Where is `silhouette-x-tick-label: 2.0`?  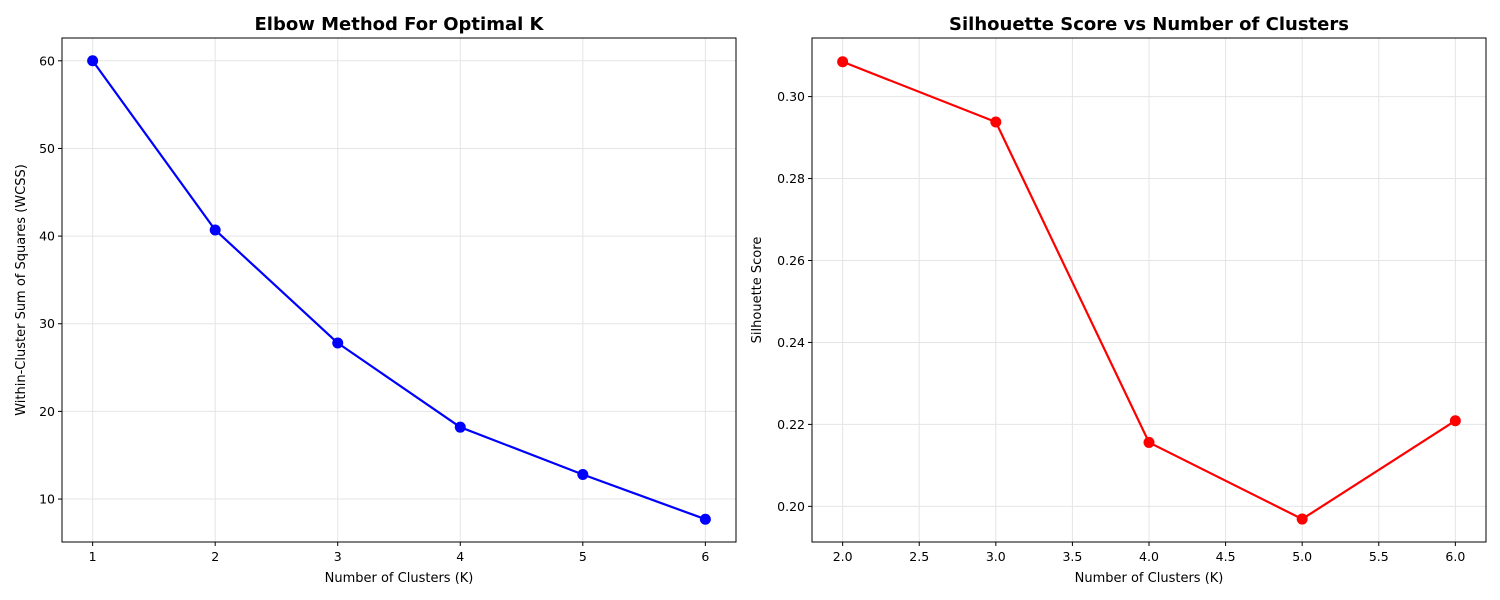 silhouette-x-tick-label: 2.0 is located at coordinates (843, 556).